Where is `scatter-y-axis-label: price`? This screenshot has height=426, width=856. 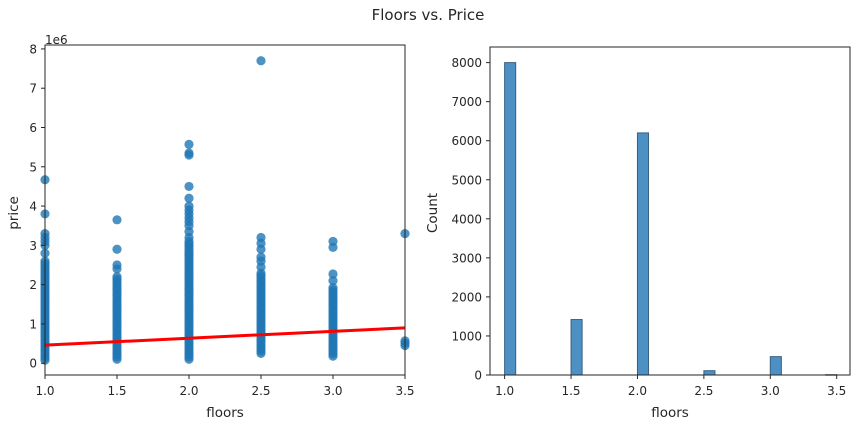 scatter-y-axis-label: price is located at coordinates (14, 213).